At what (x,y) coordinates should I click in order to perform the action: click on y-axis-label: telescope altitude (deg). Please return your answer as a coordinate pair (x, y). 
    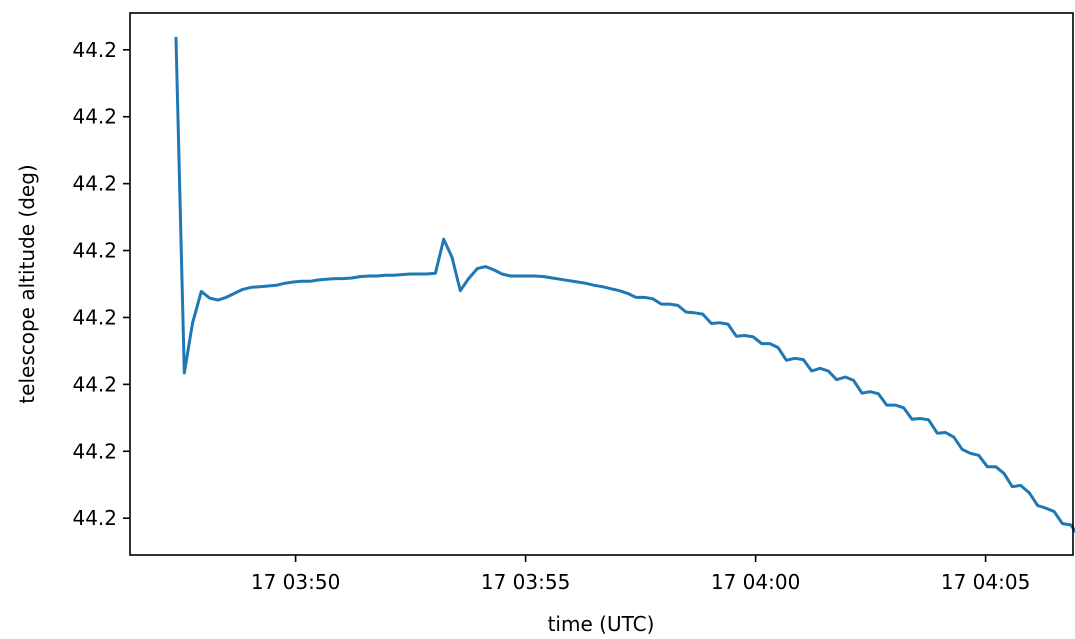
    Looking at the image, I should click on (27, 283).